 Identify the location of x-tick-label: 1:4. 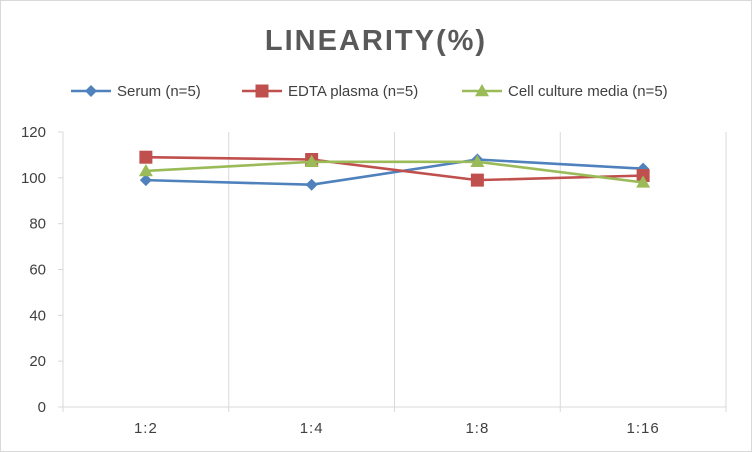
(312, 428).